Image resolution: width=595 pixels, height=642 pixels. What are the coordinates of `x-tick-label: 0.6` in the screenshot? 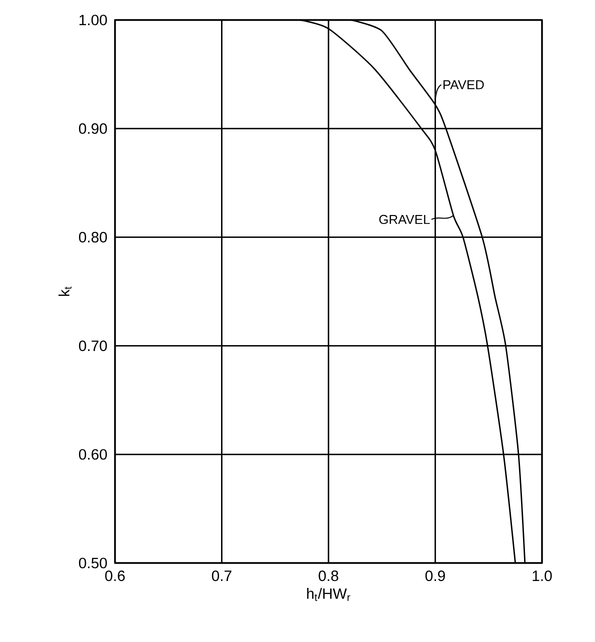 It's located at (115, 576).